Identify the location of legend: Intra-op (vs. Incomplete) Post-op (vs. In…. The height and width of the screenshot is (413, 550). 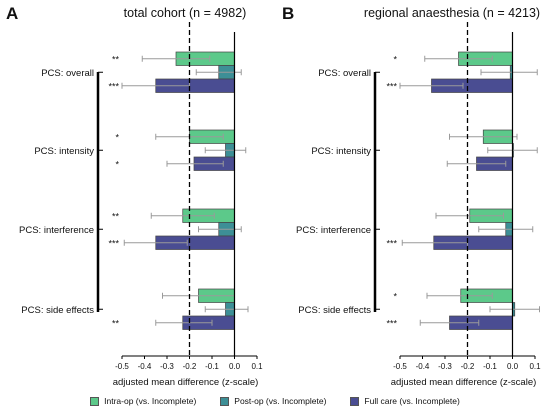
(275, 401).